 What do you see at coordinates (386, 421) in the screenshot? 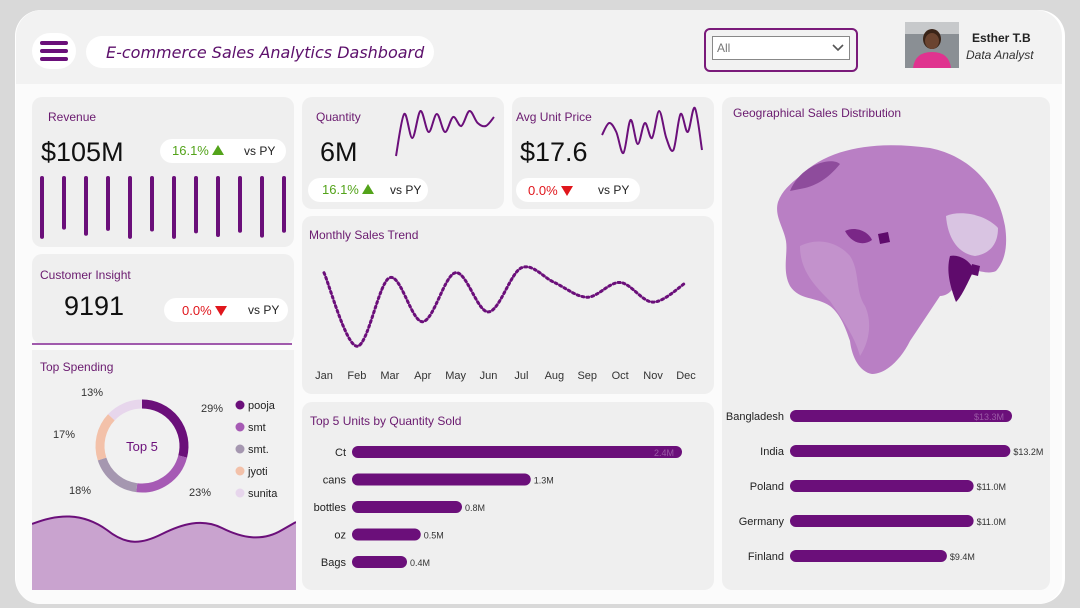
I see `top-units-title: Top 5 Units by Quantity Sold` at bounding box center [386, 421].